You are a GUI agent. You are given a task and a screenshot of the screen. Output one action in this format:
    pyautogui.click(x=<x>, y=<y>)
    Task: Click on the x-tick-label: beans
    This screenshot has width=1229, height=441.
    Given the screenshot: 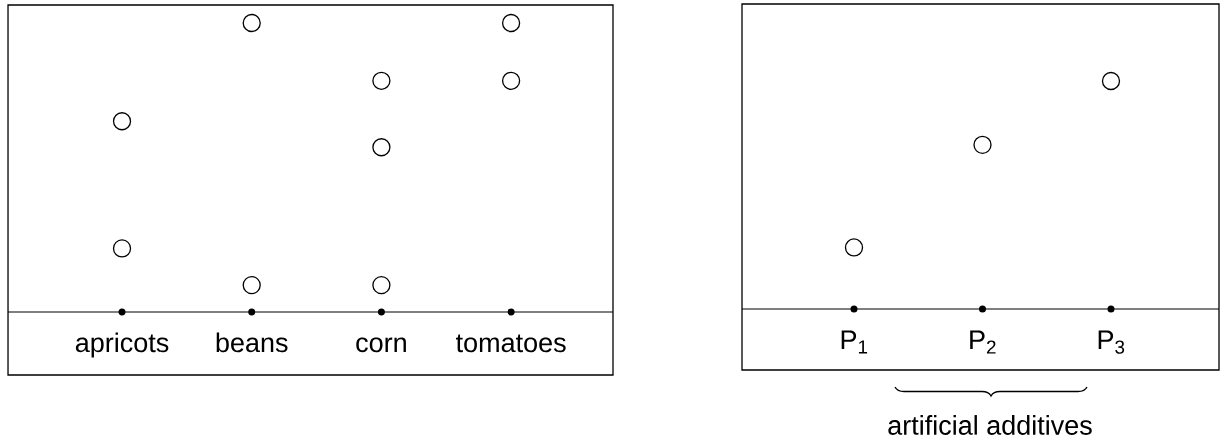 What is the action you would take?
    pyautogui.click(x=252, y=342)
    